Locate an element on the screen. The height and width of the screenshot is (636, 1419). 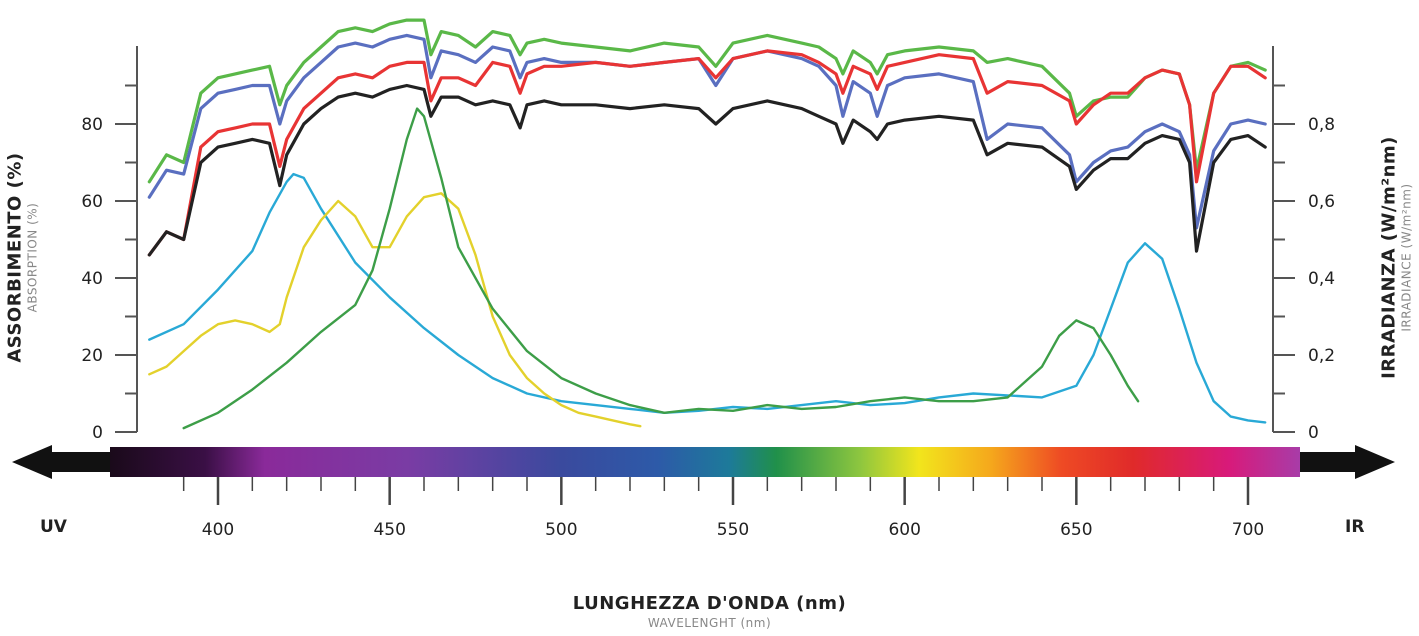
x-tick-label: 500 is located at coordinates (561, 530).